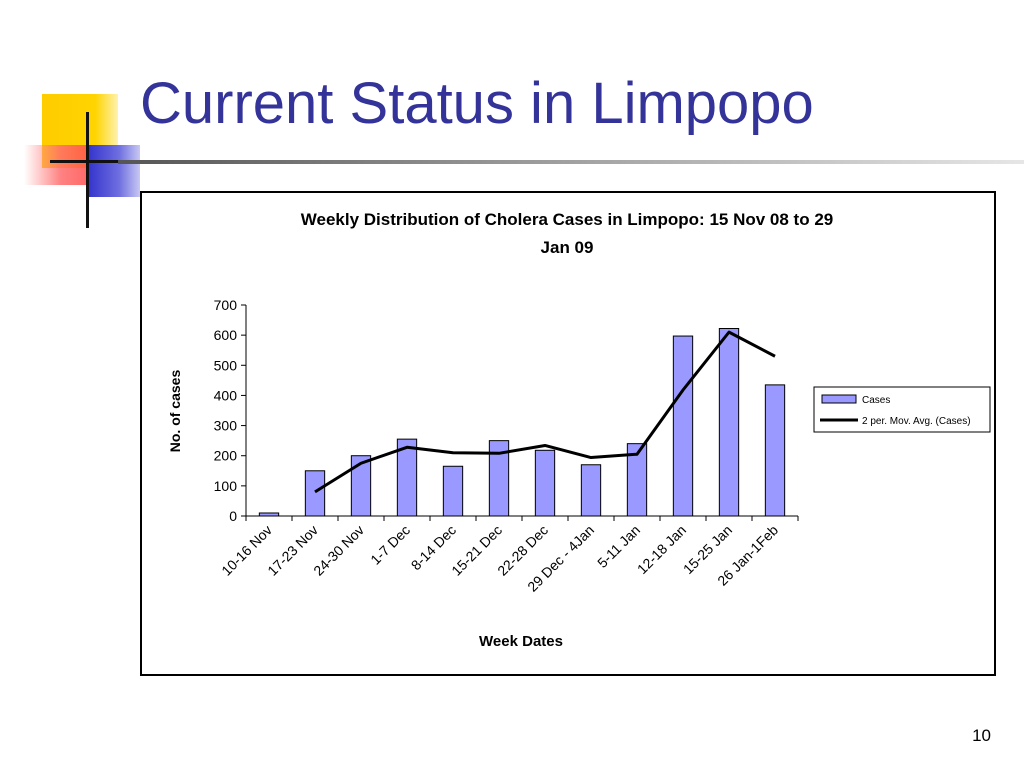  I want to click on y-tick-label: 0, so click(233, 516).